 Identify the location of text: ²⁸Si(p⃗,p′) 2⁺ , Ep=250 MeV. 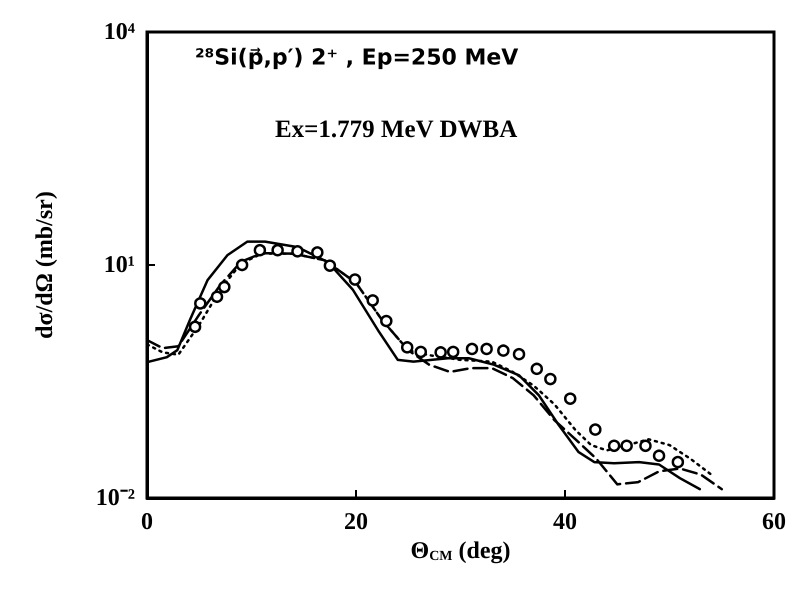
(356, 58).